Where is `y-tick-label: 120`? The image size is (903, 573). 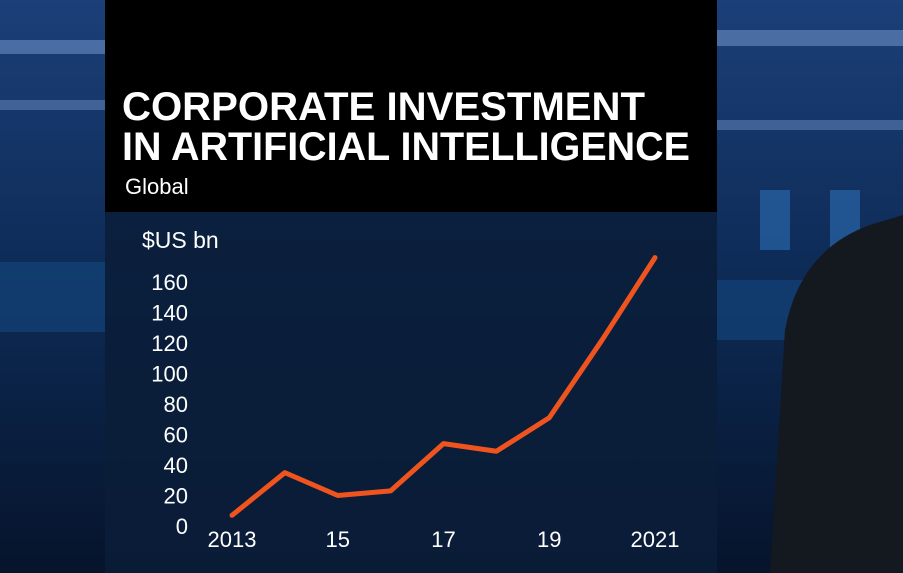 y-tick-label: 120 is located at coordinates (169, 343).